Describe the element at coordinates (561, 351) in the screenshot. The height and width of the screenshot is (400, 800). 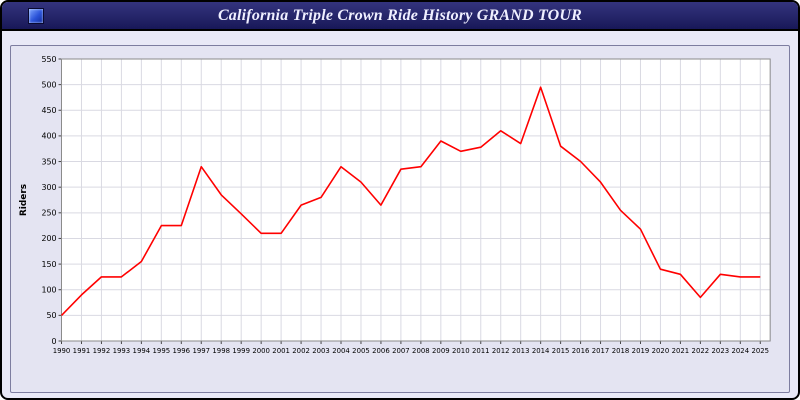
I see `svg-text: 2015` at that location.